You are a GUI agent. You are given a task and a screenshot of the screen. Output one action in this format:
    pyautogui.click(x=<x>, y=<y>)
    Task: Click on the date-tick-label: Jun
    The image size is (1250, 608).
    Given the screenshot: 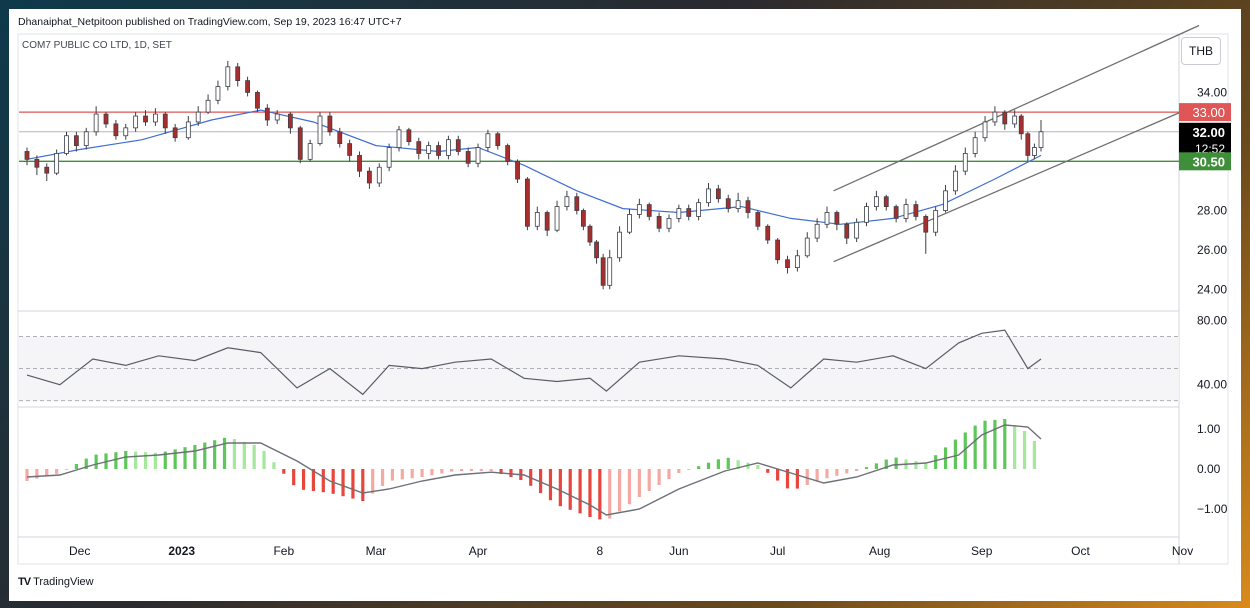 What is the action you would take?
    pyautogui.click(x=678, y=551)
    